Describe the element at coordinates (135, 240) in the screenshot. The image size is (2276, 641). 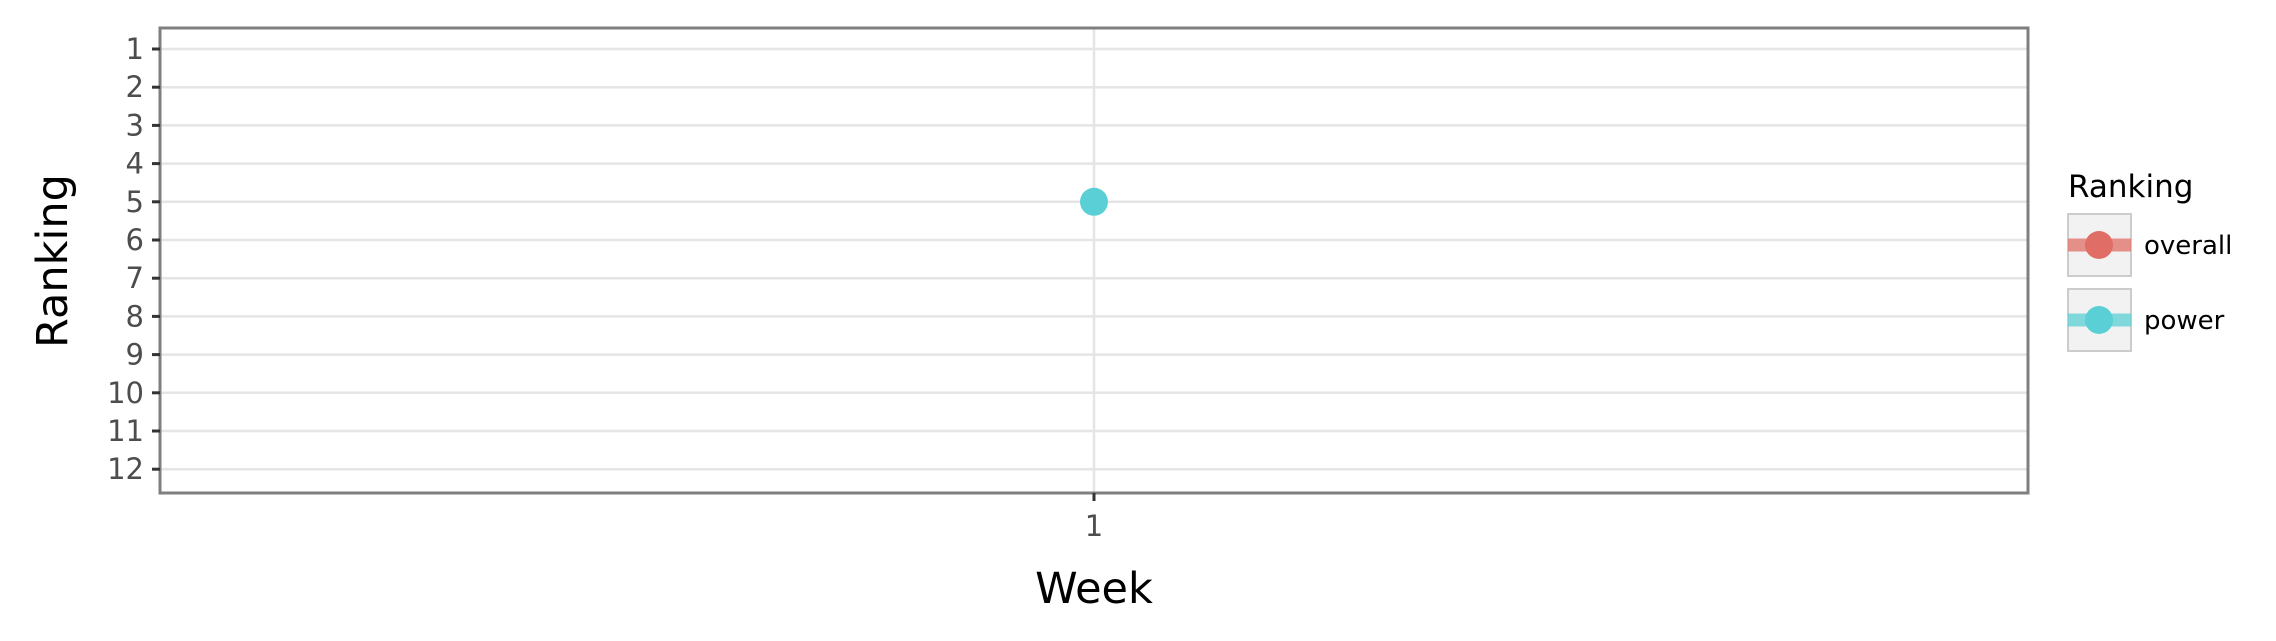
I see `y-tick-label: 6` at that location.